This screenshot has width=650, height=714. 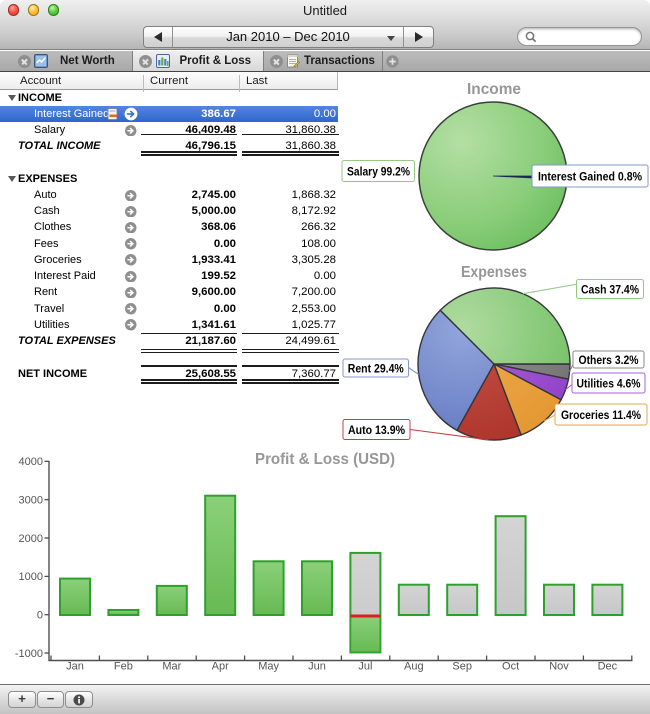 I want to click on svg-text: Feb, so click(x=123, y=667).